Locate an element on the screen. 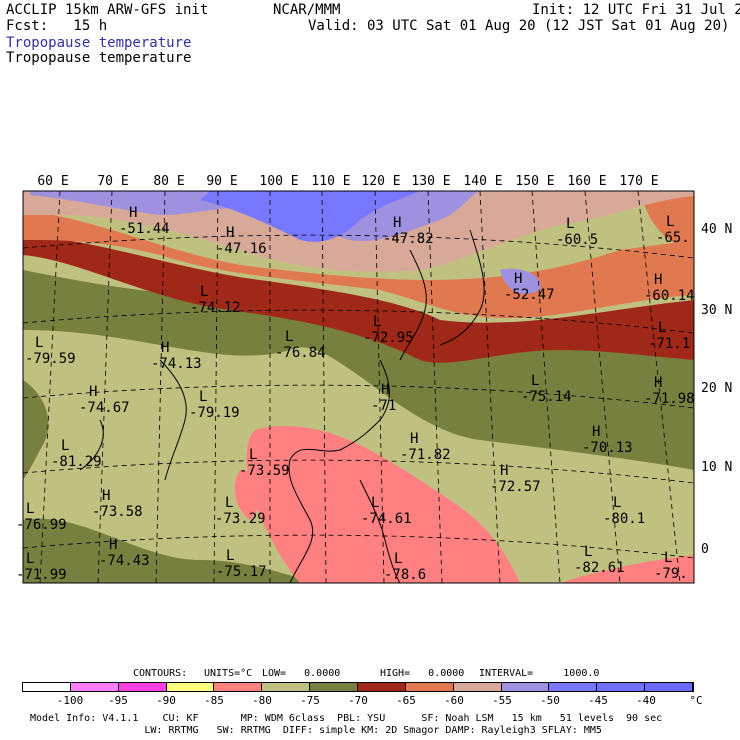  lat-label: 30 N is located at coordinates (716, 310).